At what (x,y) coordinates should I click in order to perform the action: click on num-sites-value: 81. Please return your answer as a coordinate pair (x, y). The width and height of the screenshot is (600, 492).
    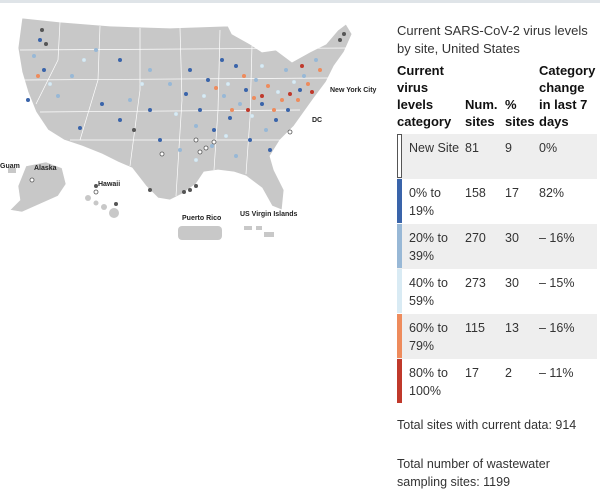
    Looking at the image, I should click on (483, 156).